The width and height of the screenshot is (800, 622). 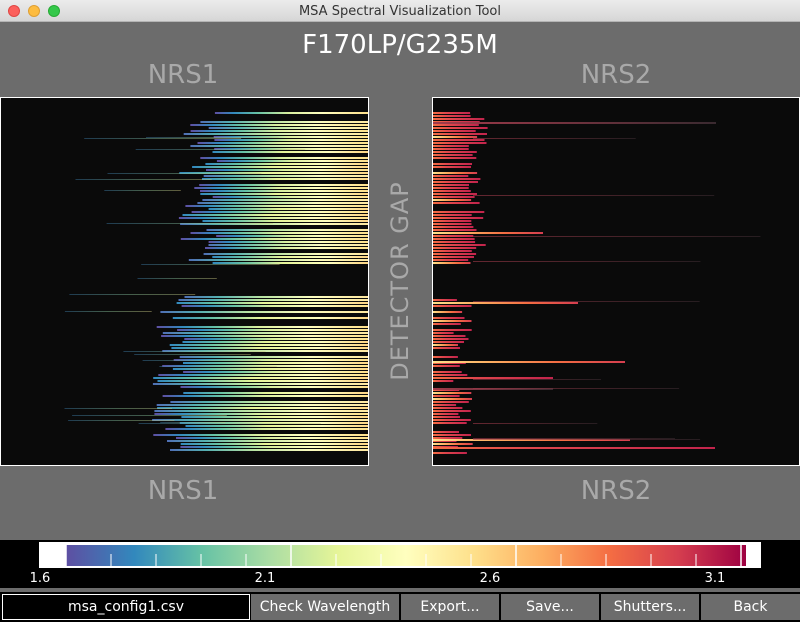 I want to click on maximize-window-button, so click(x=54, y=11).